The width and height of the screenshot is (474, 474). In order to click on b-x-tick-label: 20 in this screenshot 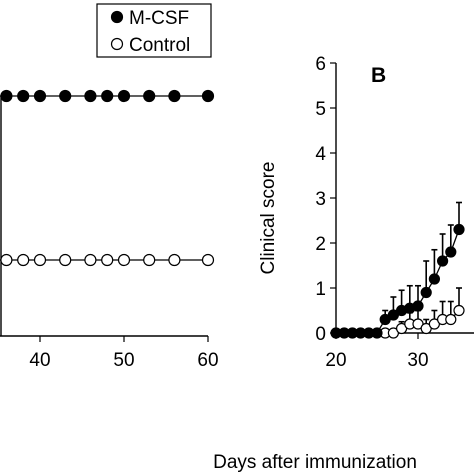, I will do `click(335, 360)`.